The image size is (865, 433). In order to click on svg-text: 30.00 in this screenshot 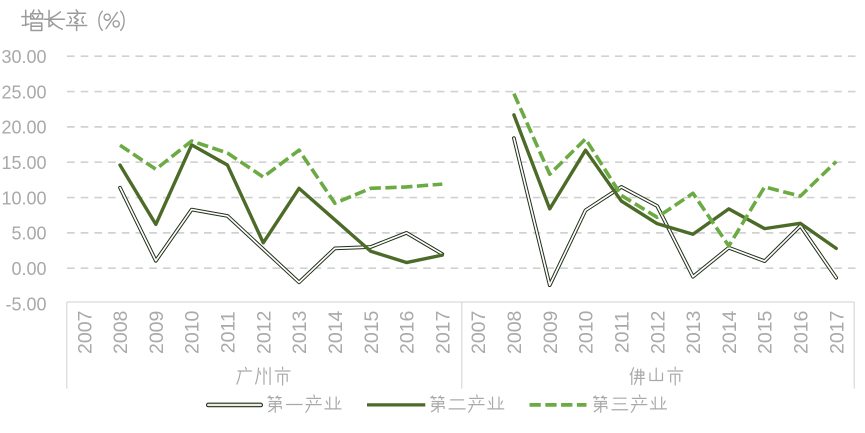, I will do `click(23, 57)`.